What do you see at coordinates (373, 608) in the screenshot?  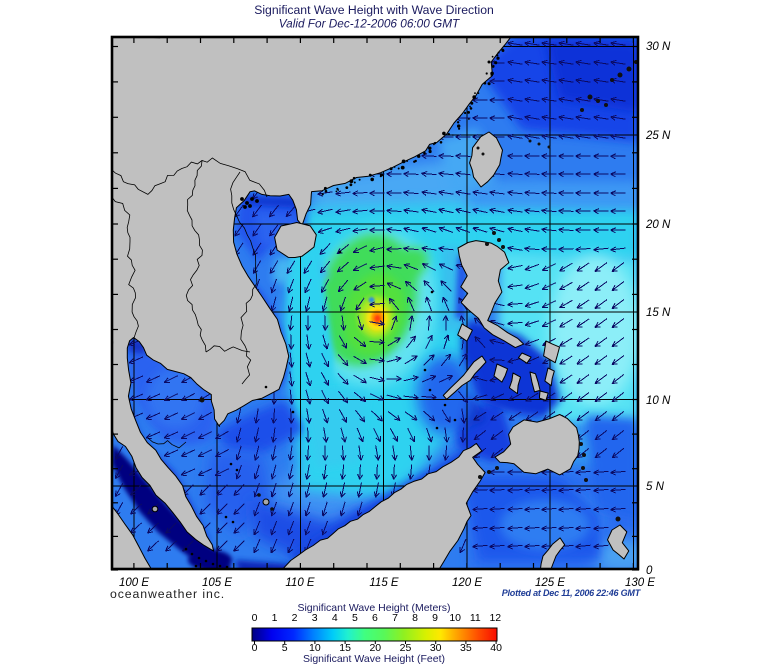 I see `svg-text:Significant Wave Height (Meter: Significant Wave Height (Meters)` at bounding box center [373, 608].